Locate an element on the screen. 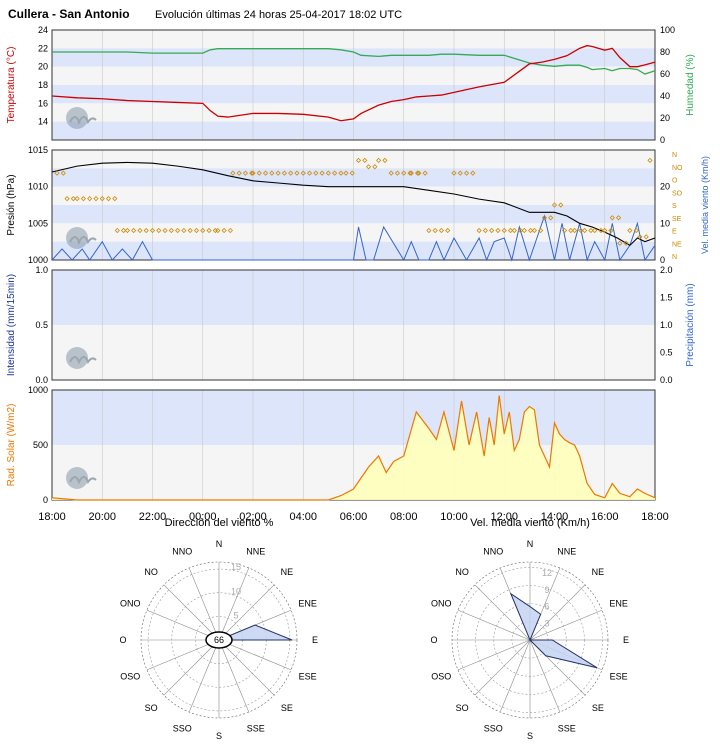 The image size is (720, 745). y2-tick-label: 0.5 is located at coordinates (666, 353).